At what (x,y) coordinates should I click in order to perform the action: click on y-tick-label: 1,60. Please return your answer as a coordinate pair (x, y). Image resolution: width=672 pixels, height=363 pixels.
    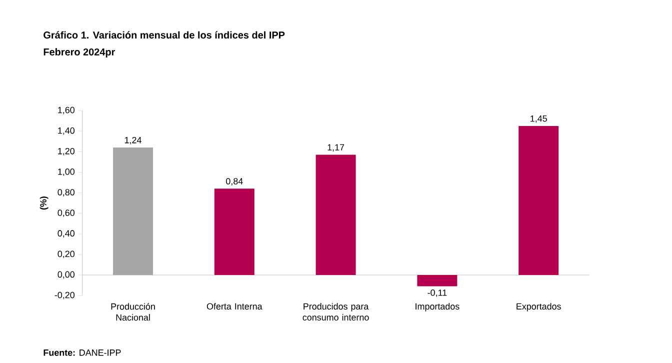
    Looking at the image, I should click on (66, 110).